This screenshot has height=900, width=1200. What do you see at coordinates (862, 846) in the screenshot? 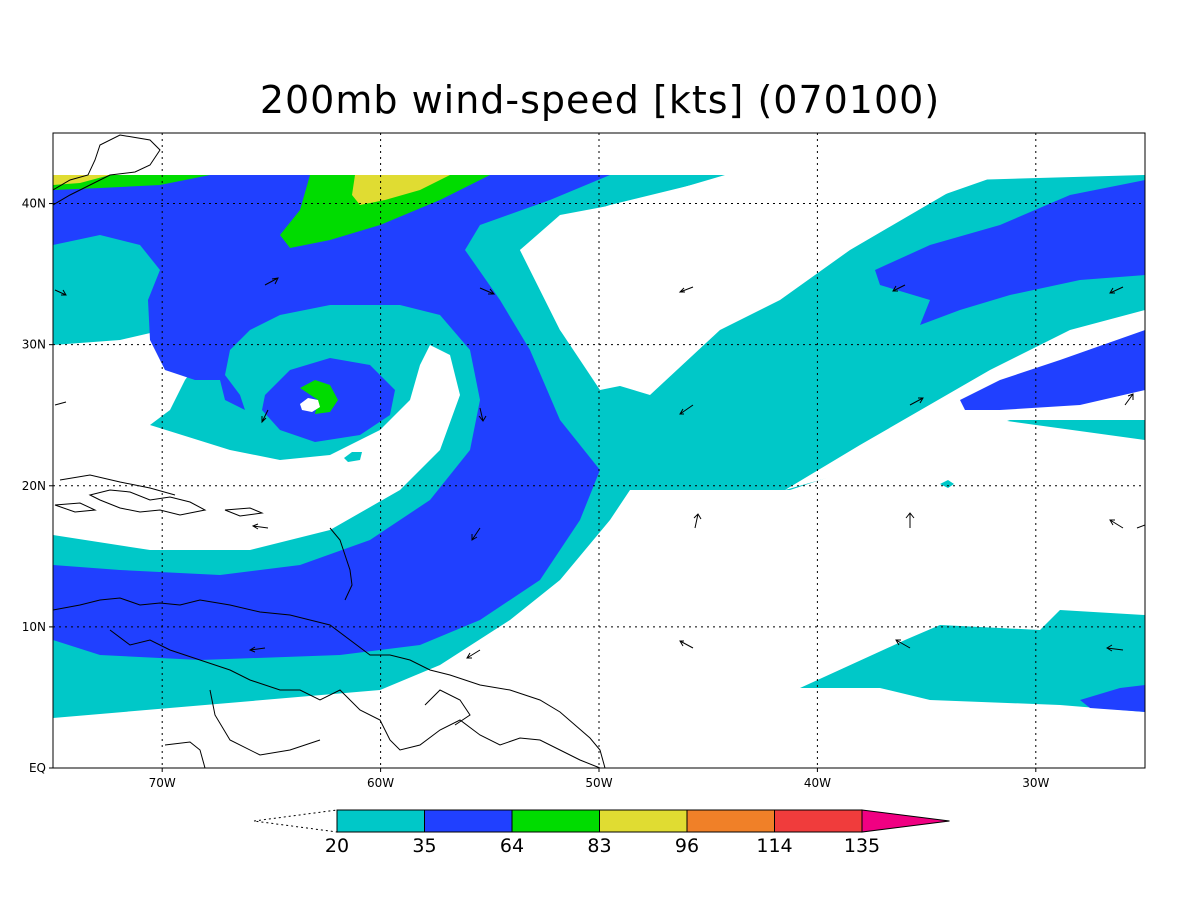
I see `legend-level-label: 135` at bounding box center [862, 846].